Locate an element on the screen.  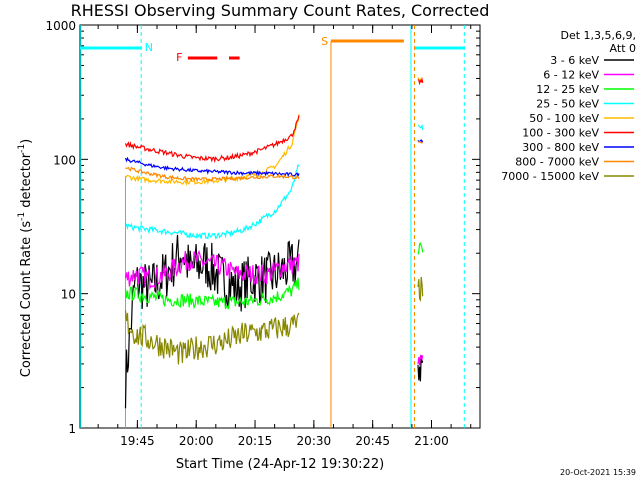
legend-entry: 800 - 7000 keV is located at coordinates (557, 162).